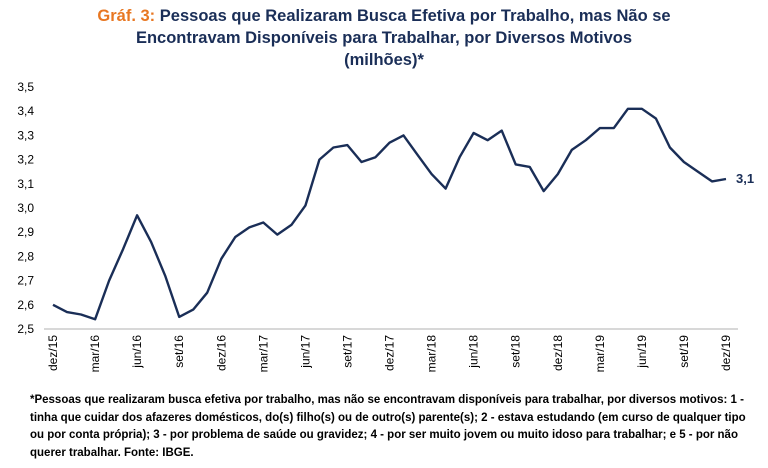  What do you see at coordinates (684, 351) in the screenshot?
I see `x-tick-label: set/19` at bounding box center [684, 351].